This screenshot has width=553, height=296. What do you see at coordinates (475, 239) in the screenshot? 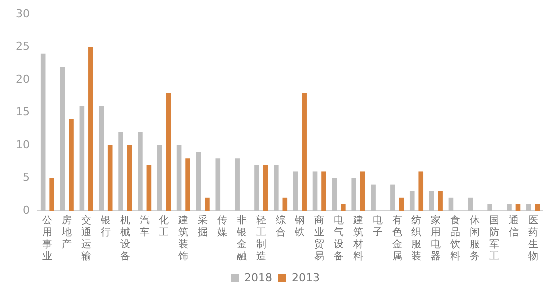
I see `x-tick-label: 休闲服务` at bounding box center [475, 239].